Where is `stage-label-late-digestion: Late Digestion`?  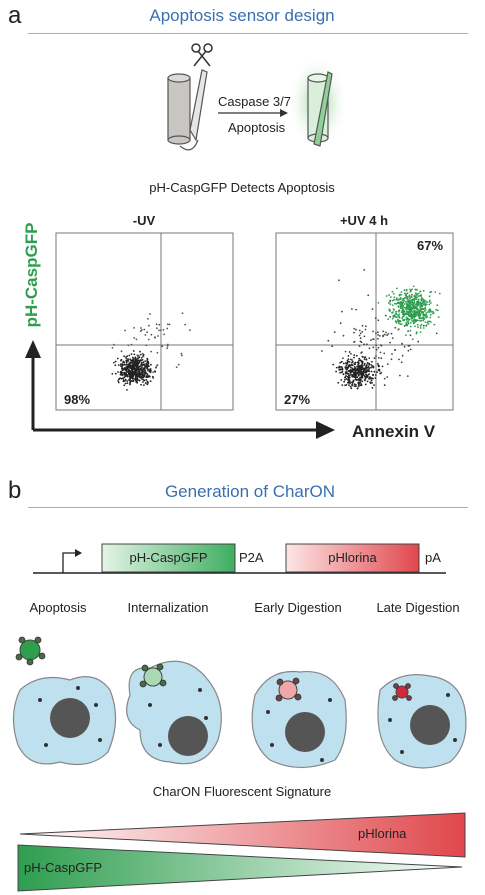 stage-label-late-digestion: Late Digestion is located at coordinates (418, 607).